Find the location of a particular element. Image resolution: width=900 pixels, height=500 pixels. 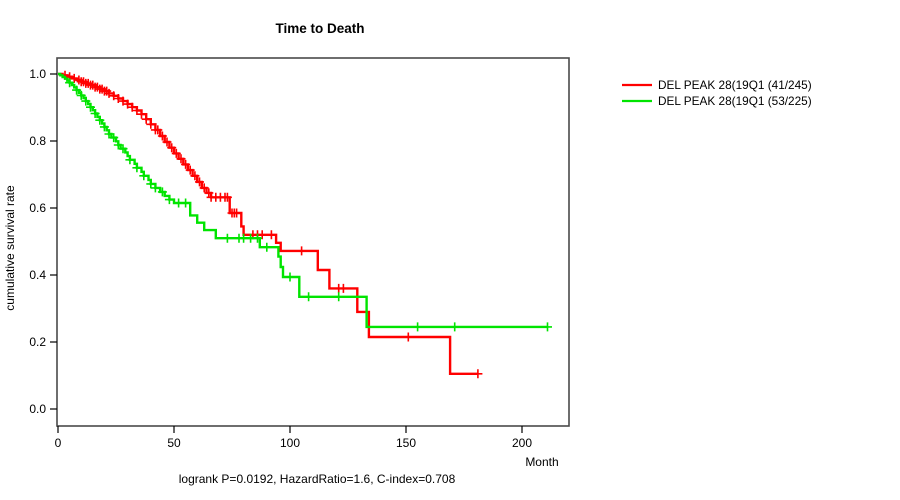

y-tick-label: 0.4 is located at coordinates (37, 275).